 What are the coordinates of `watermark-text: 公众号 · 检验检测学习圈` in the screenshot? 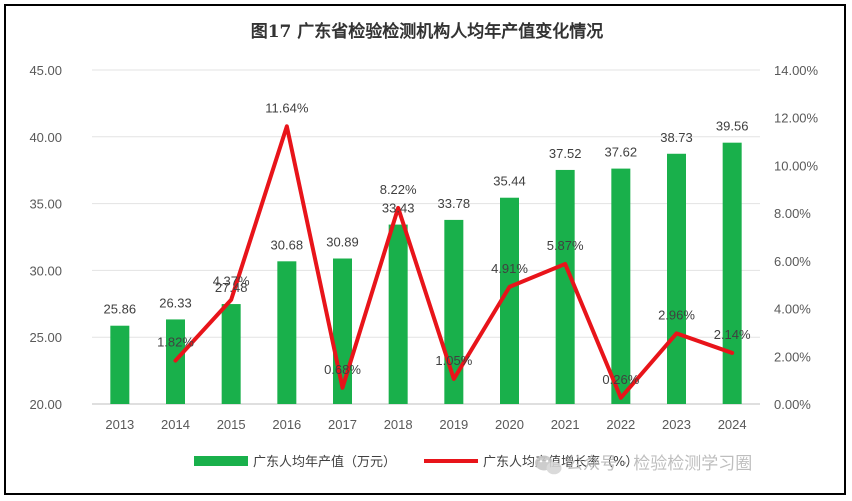 It's located at (659, 464).